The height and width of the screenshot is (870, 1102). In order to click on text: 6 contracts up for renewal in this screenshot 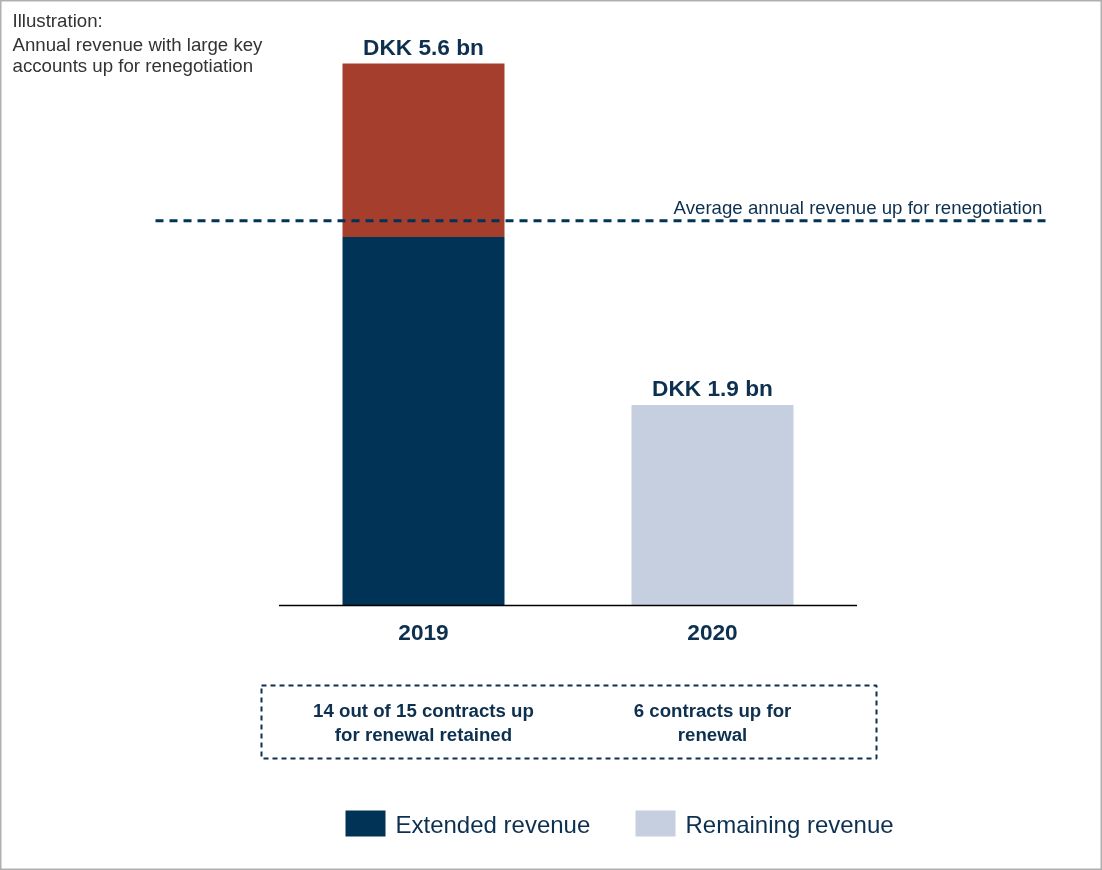, I will do `click(712, 722)`.